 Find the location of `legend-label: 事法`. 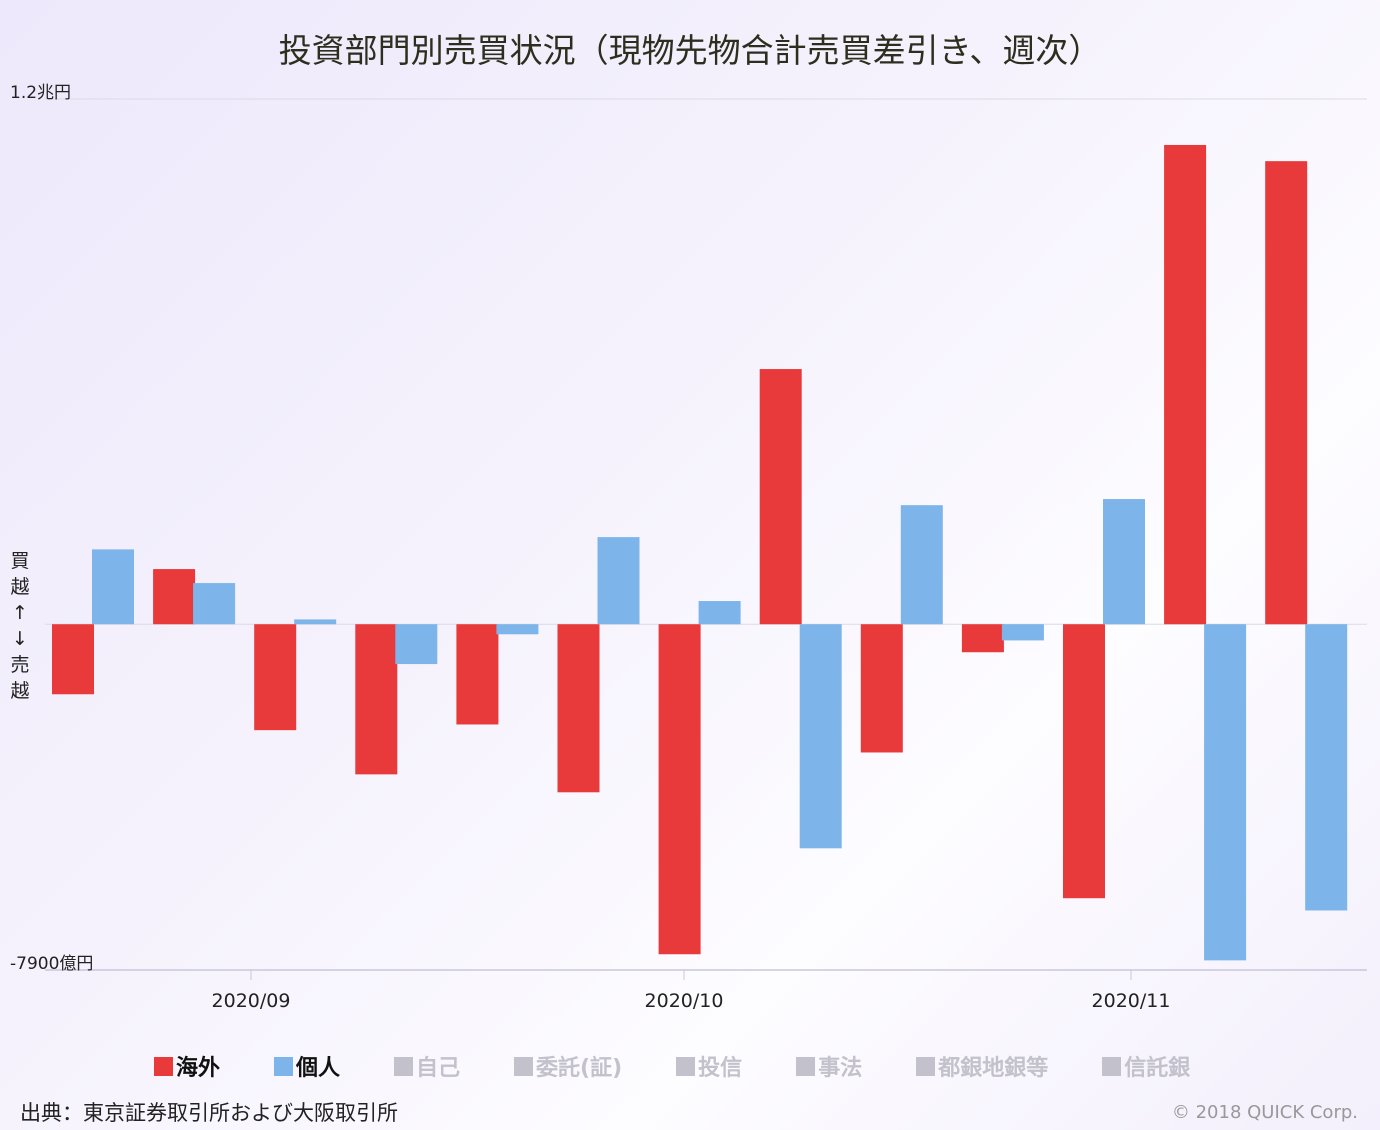

legend-label: 事法 is located at coordinates (840, 1068).